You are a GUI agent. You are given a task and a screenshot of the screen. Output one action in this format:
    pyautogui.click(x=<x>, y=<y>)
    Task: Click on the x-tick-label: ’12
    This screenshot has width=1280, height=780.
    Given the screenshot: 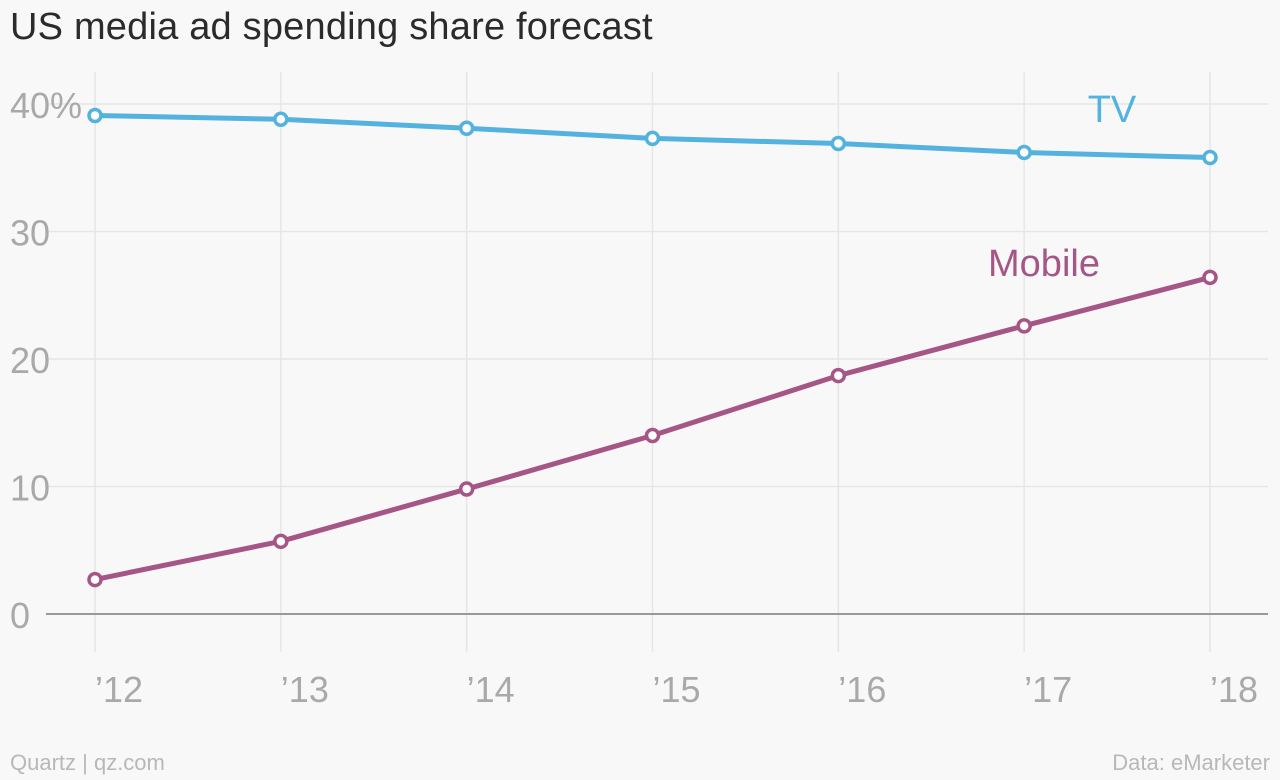 What is the action you would take?
    pyautogui.click(x=119, y=689)
    